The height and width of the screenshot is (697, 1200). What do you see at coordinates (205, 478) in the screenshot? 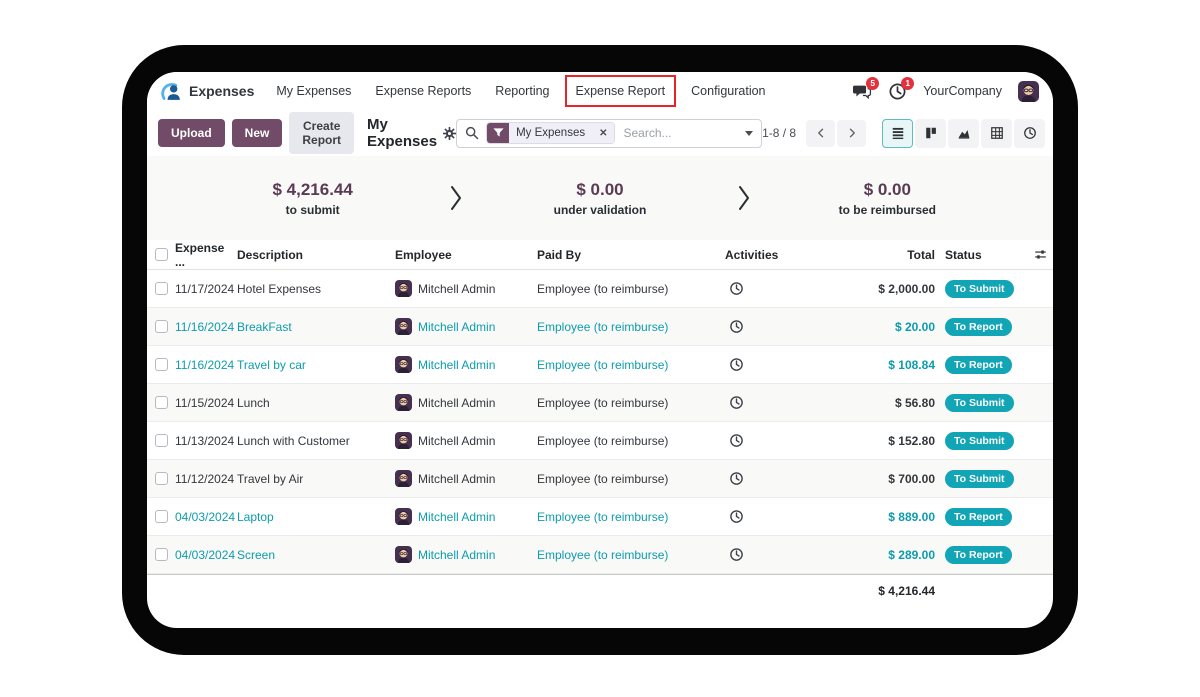
I see `expense-date-cell: 11/12/2024` at bounding box center [205, 478].